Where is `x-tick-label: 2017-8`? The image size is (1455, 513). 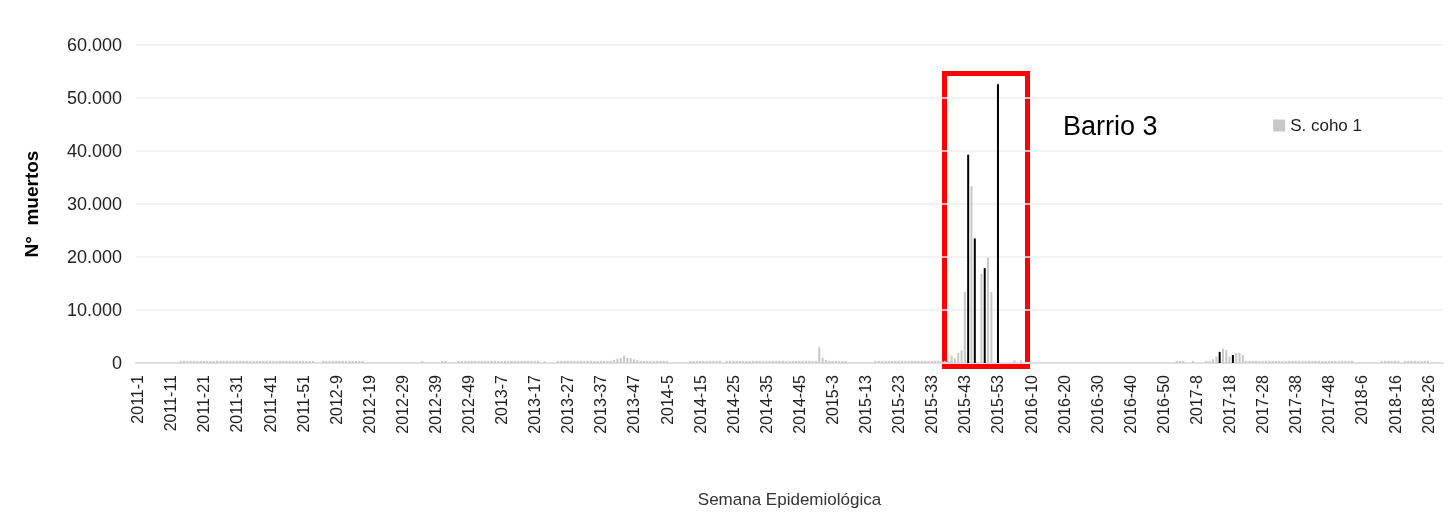 x-tick-label: 2017-8 is located at coordinates (1196, 399).